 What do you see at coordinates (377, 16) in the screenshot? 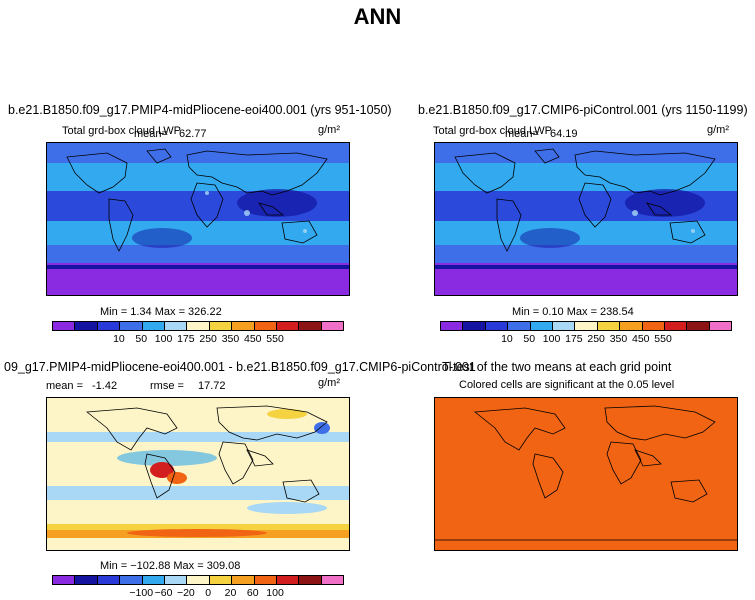
I see `page-title: ANN` at bounding box center [377, 16].